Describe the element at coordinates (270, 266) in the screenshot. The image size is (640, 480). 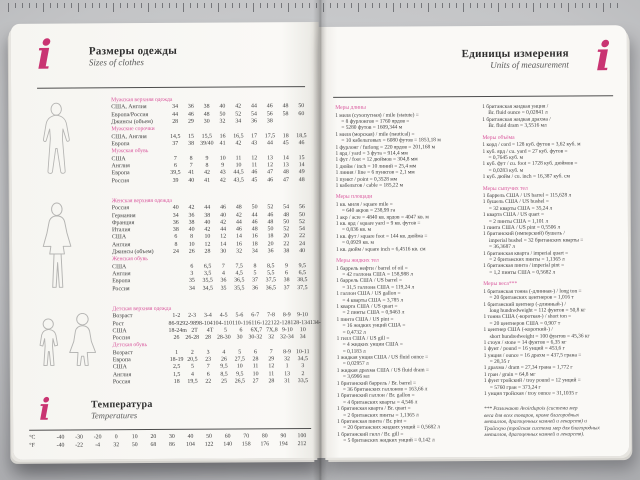
I see `size-cell: 8,5` at that location.